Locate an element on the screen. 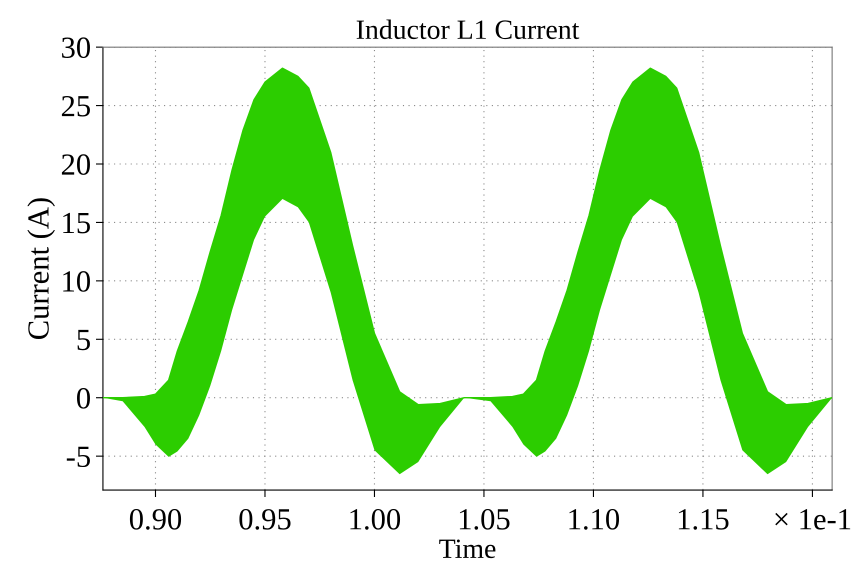 This screenshot has width=865, height=582. y-tick-label: 5 is located at coordinates (84, 340).